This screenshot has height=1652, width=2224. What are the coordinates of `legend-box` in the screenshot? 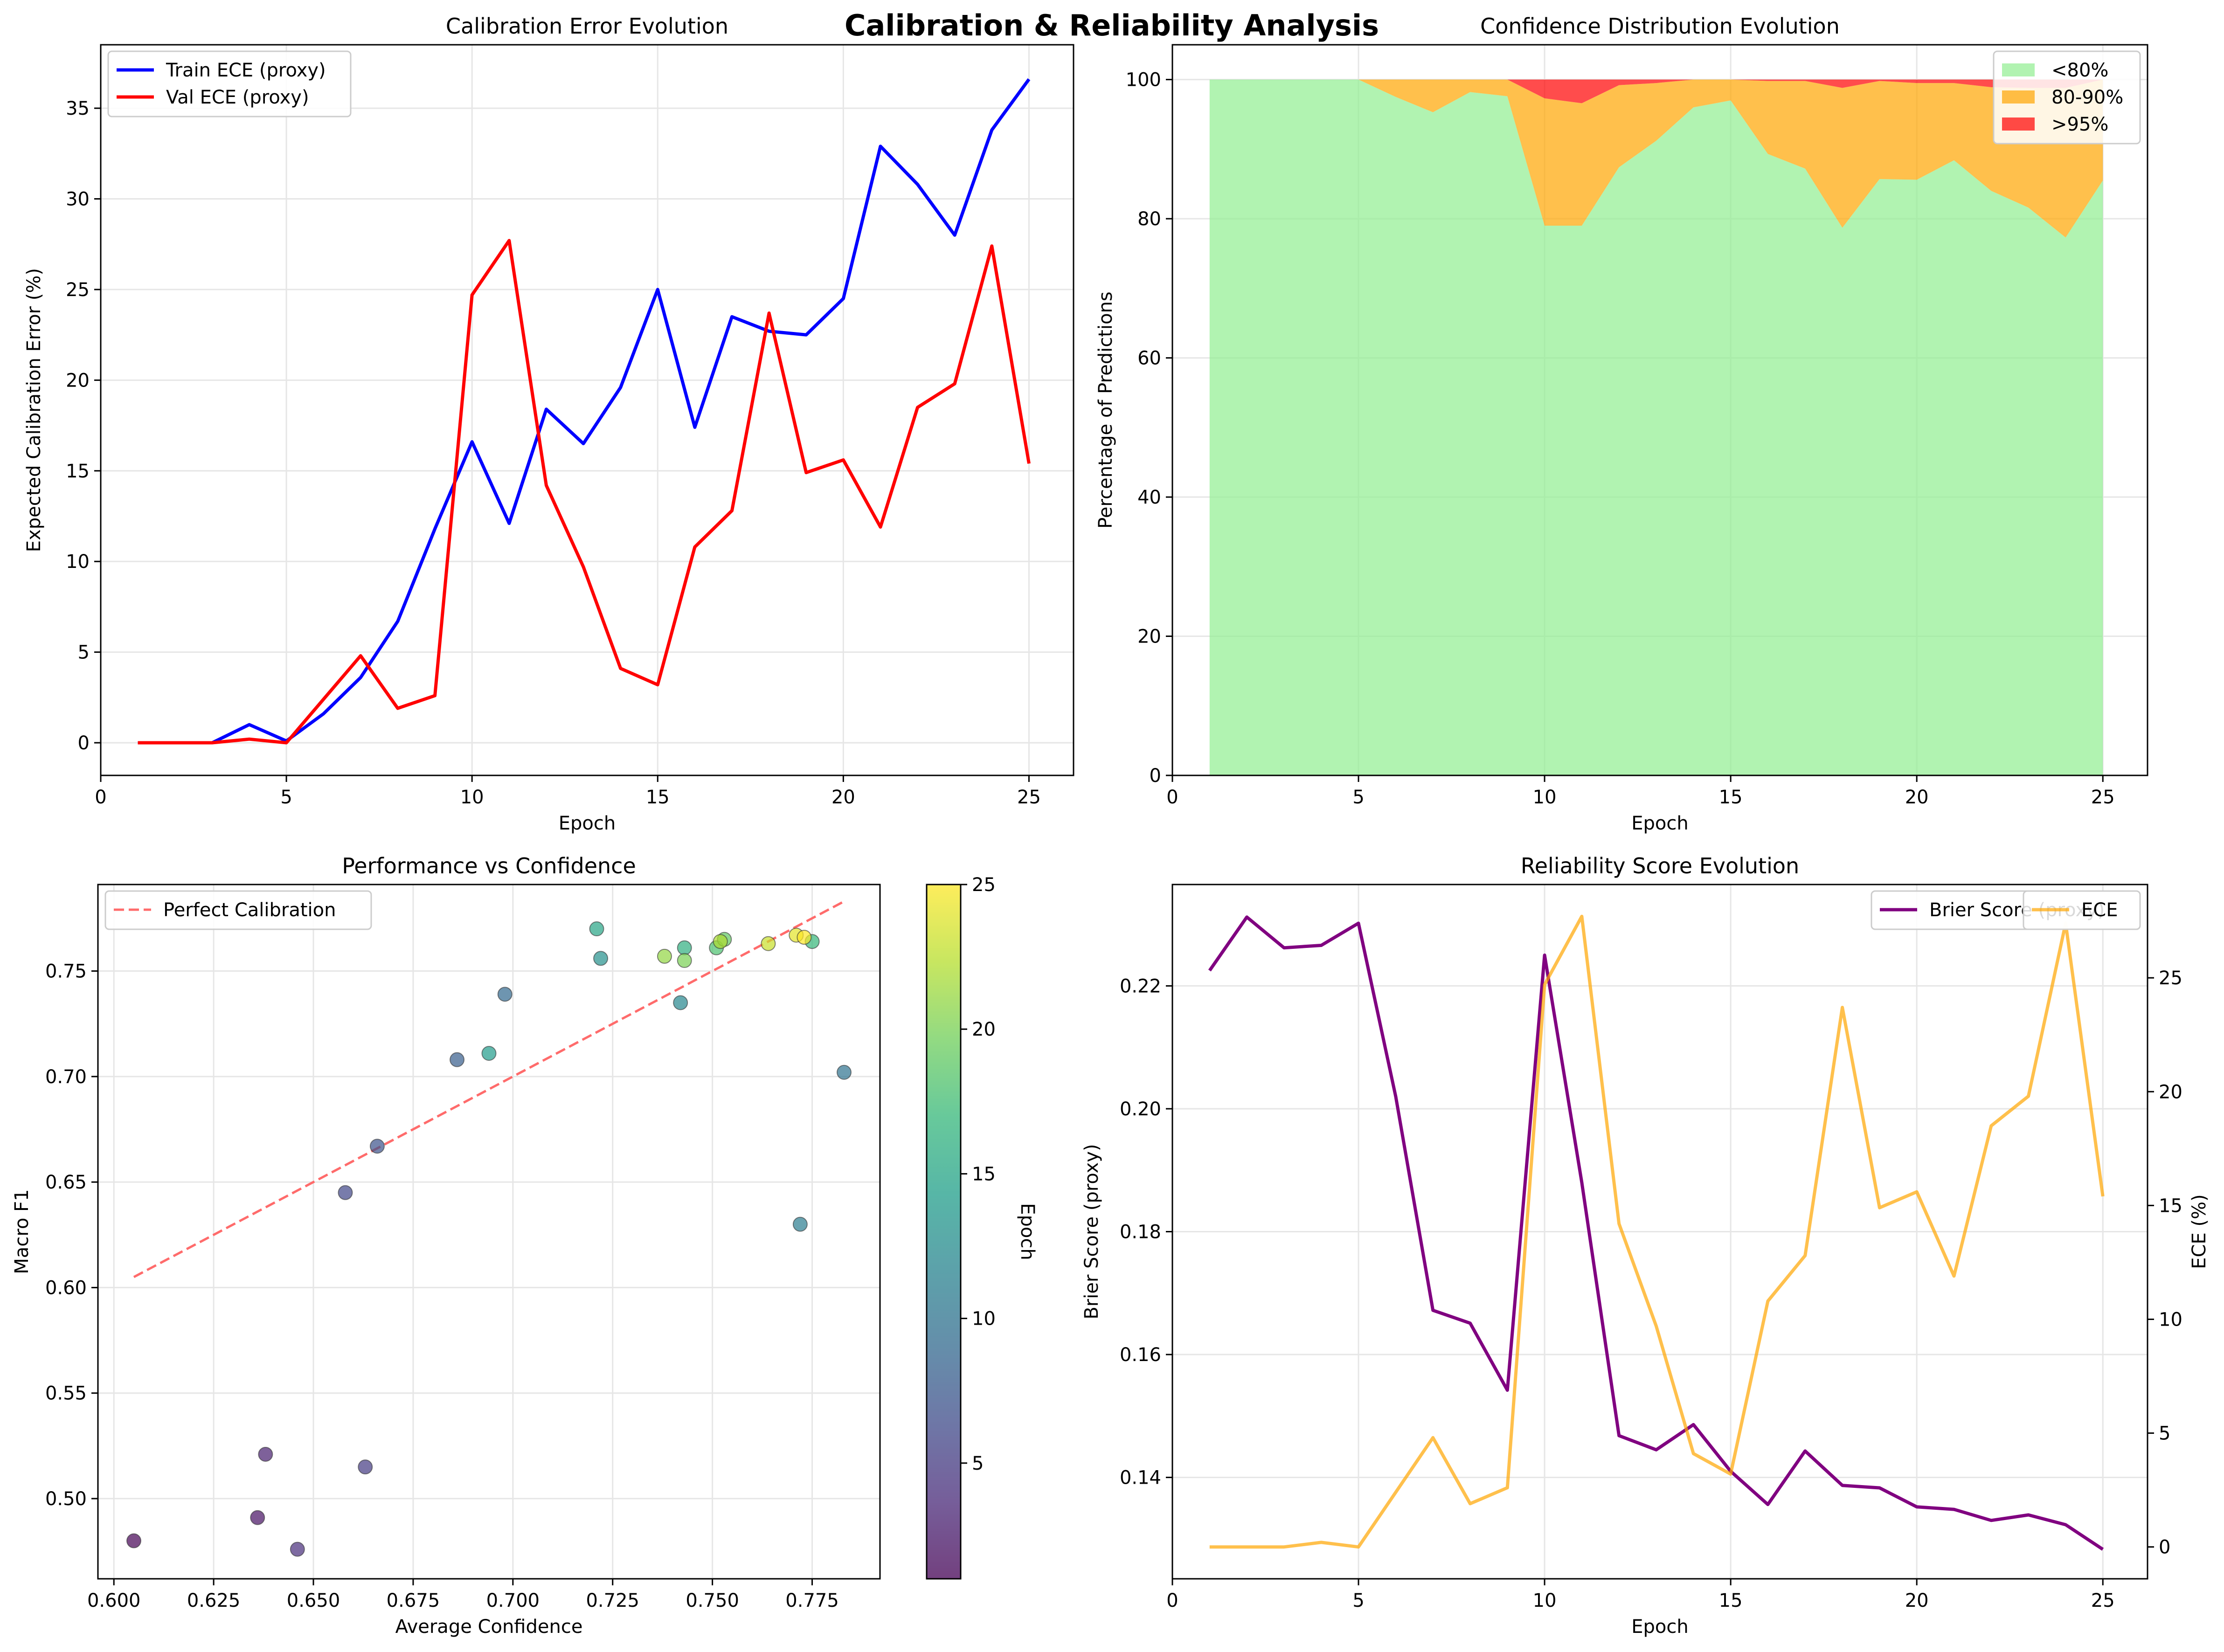 It's located at (2082, 910).